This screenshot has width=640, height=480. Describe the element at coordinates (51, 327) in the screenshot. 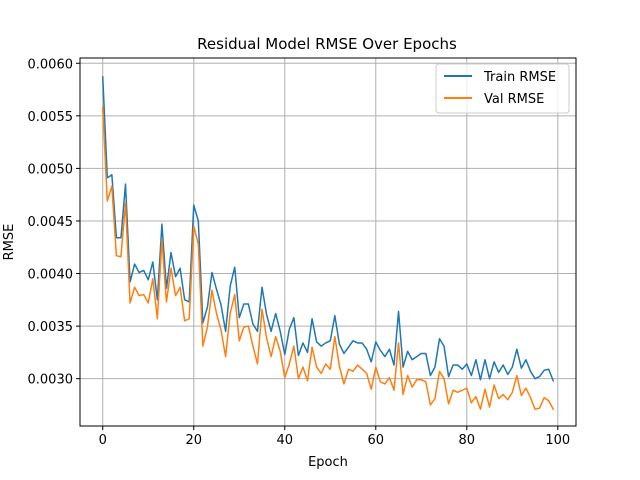

I see `y-tick-label: 0.0035` at that location.